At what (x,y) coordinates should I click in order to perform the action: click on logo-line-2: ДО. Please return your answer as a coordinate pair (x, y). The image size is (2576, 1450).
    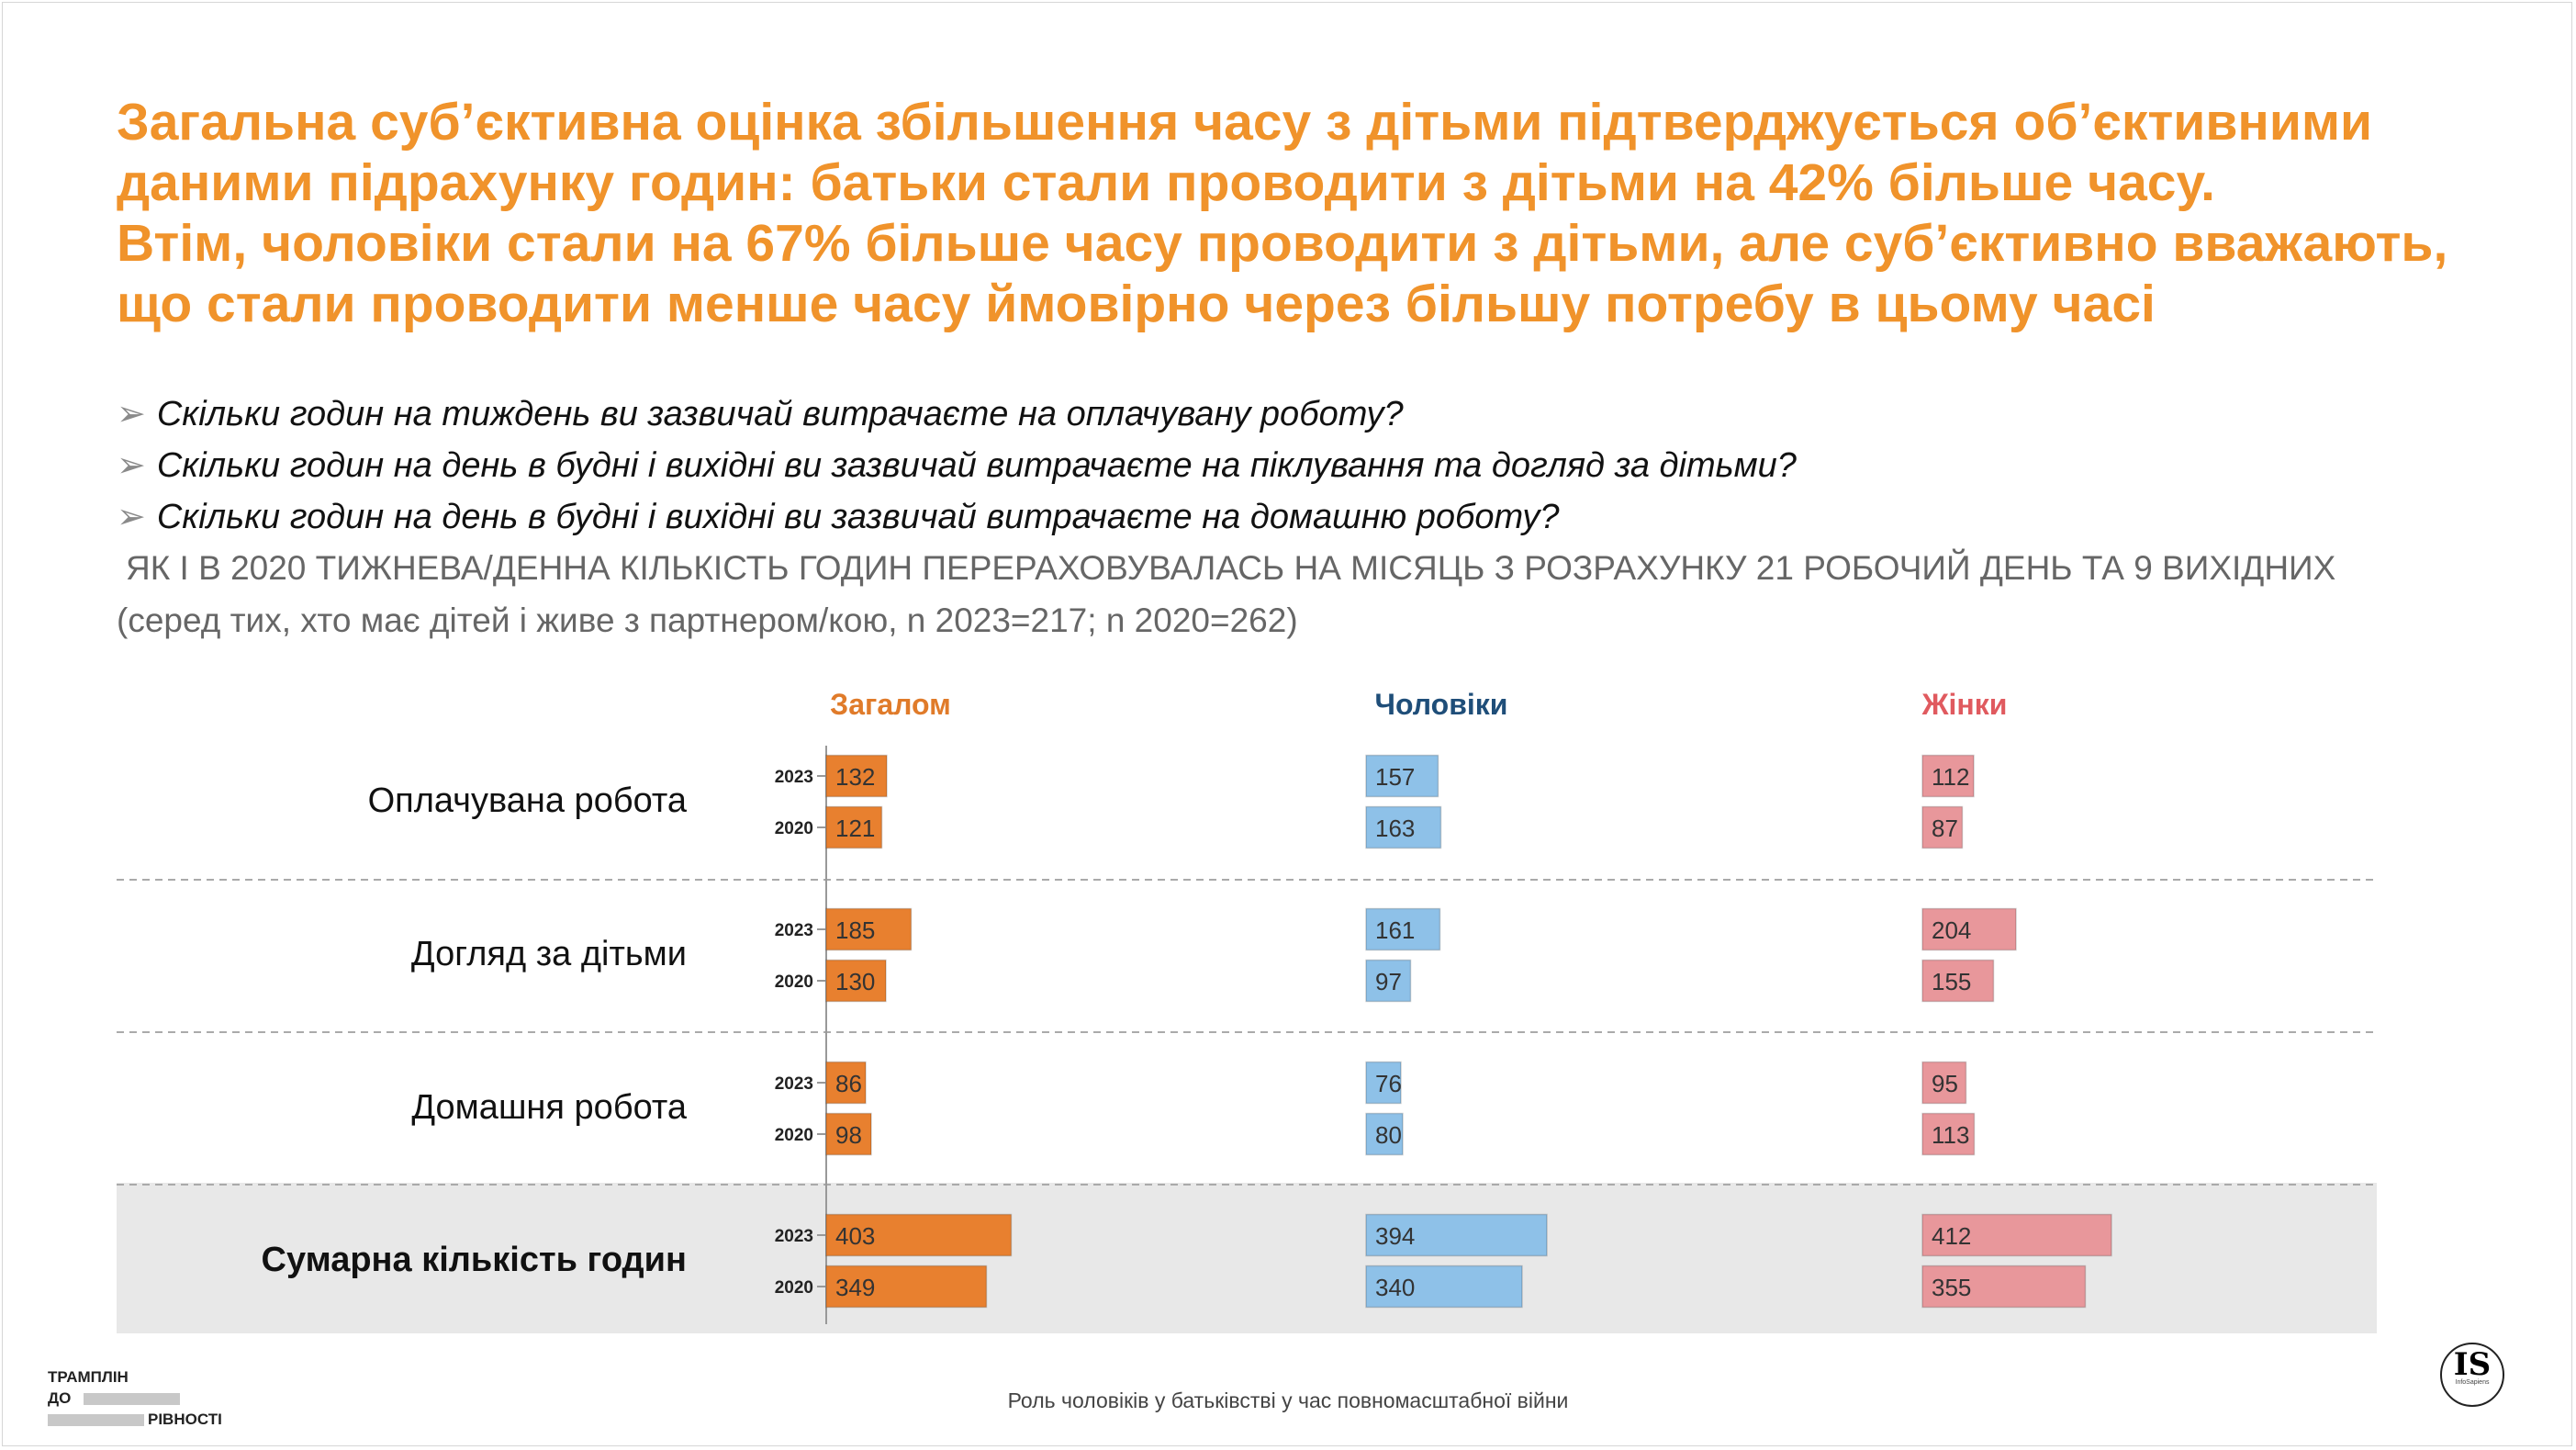
    Looking at the image, I should click on (60, 1398).